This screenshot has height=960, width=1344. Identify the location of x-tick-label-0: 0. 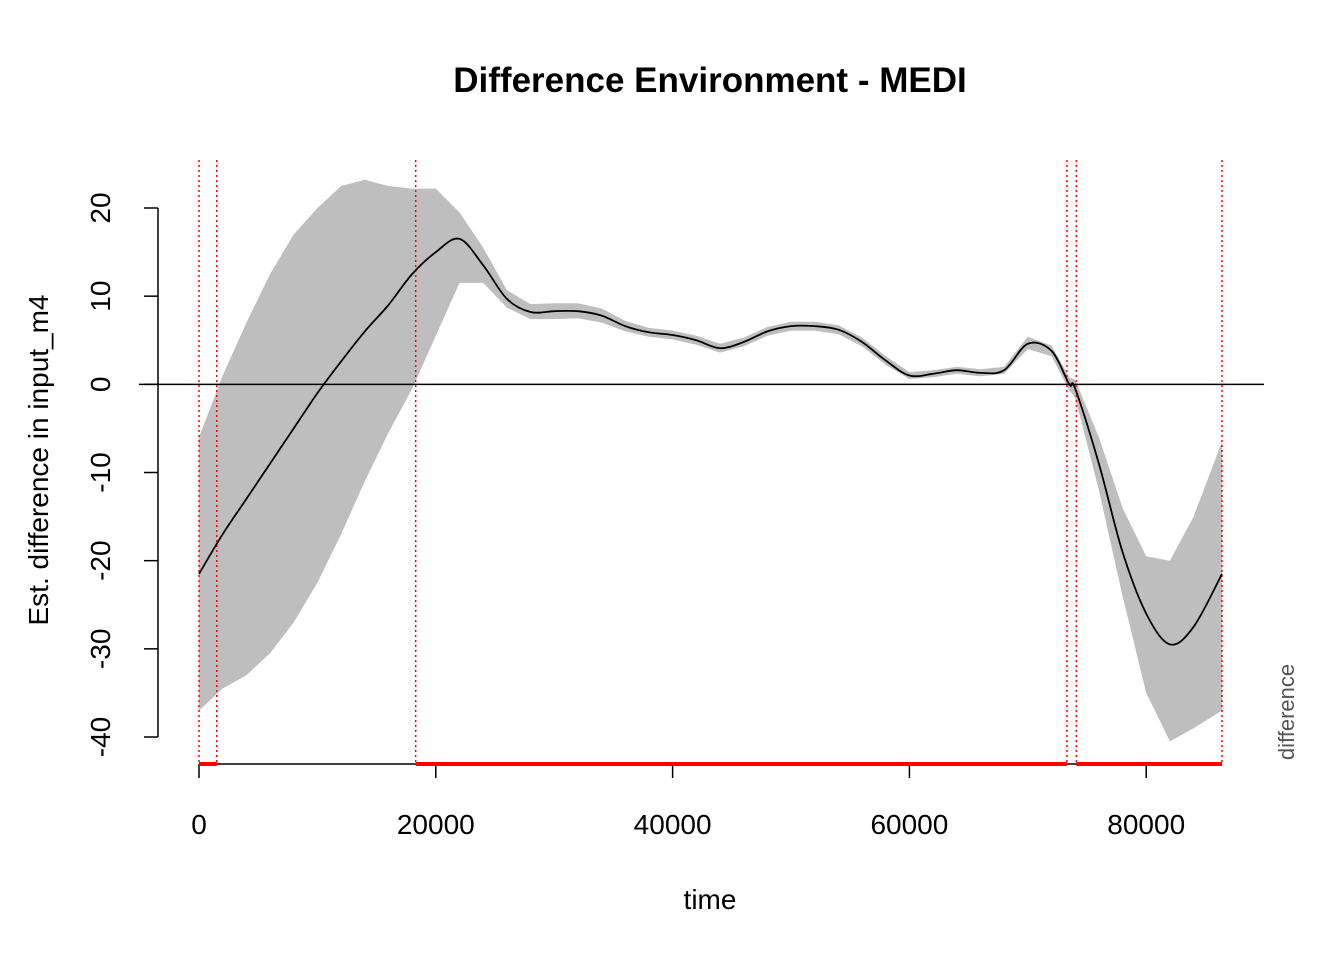
(199, 824).